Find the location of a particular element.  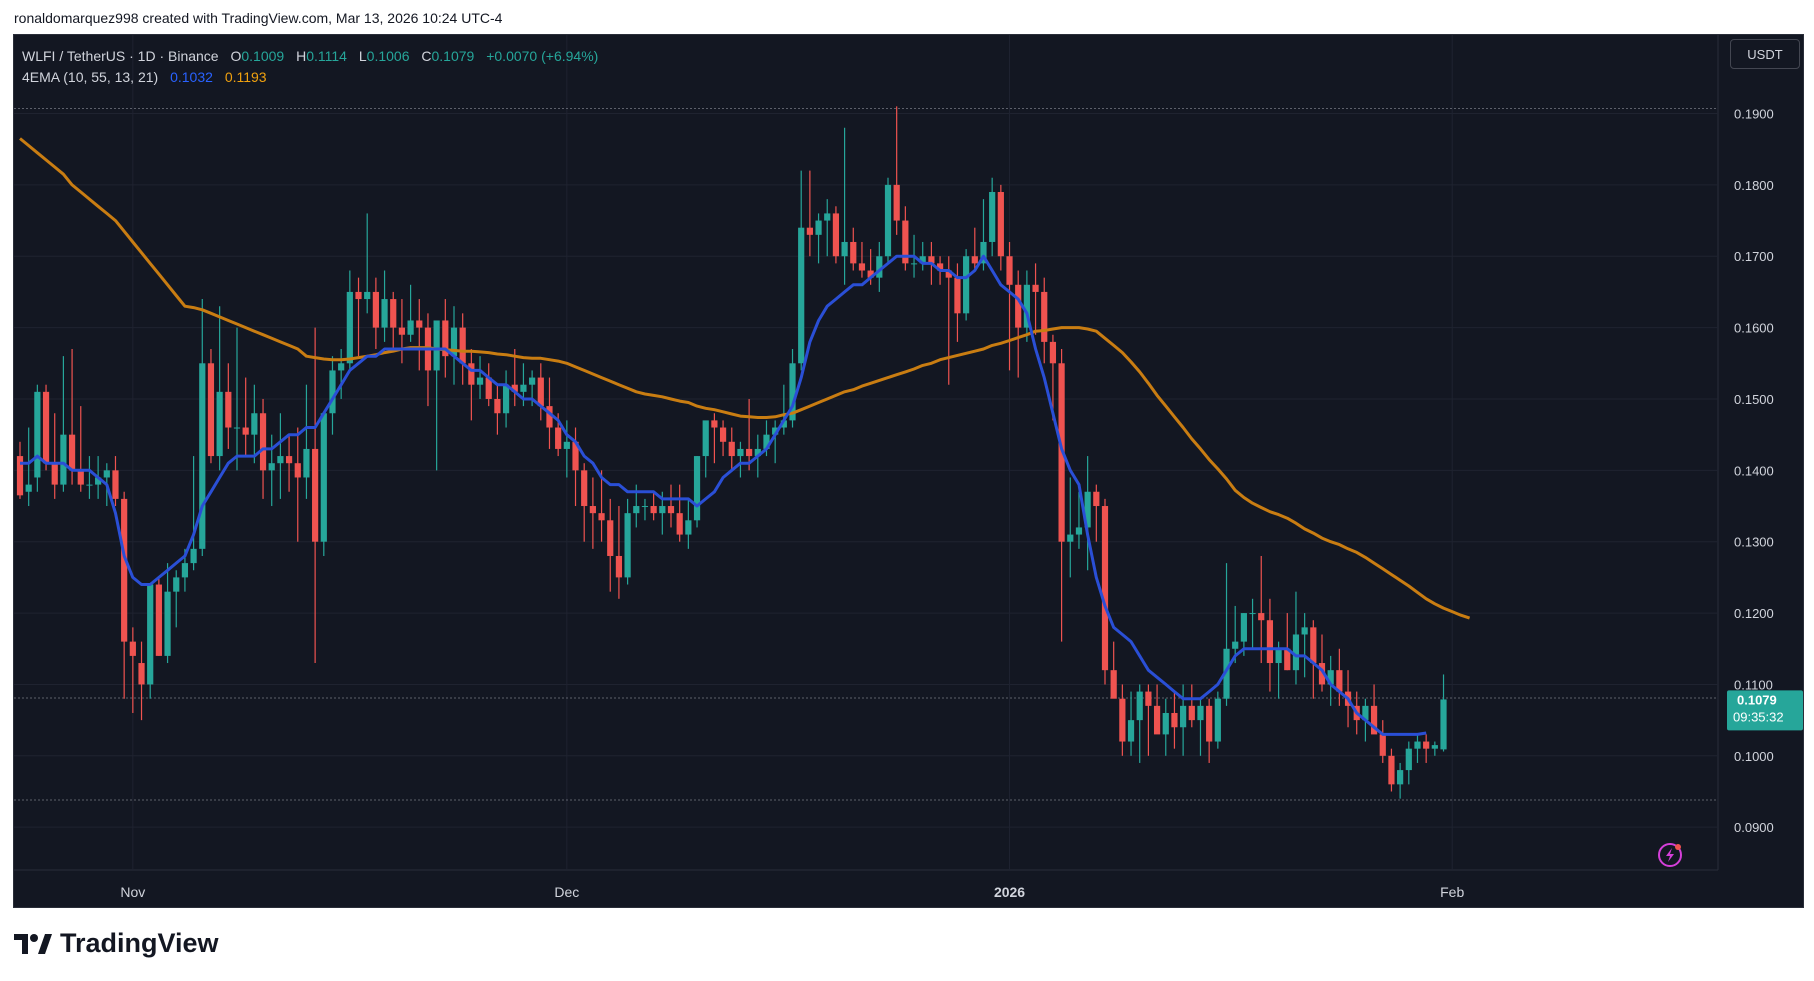

y-tick-label: 0.1900 is located at coordinates (1754, 114).